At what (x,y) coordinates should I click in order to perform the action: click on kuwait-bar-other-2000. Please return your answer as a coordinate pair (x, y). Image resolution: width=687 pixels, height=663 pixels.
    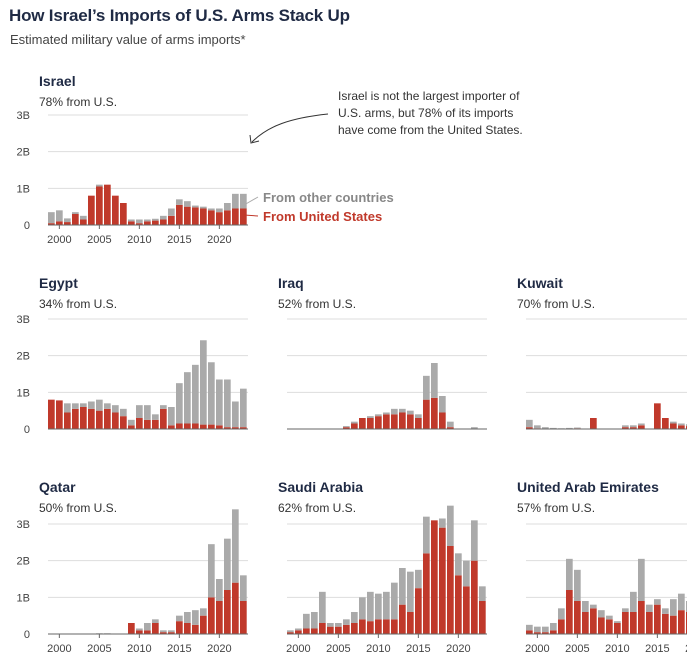
    Looking at the image, I should click on (537, 427).